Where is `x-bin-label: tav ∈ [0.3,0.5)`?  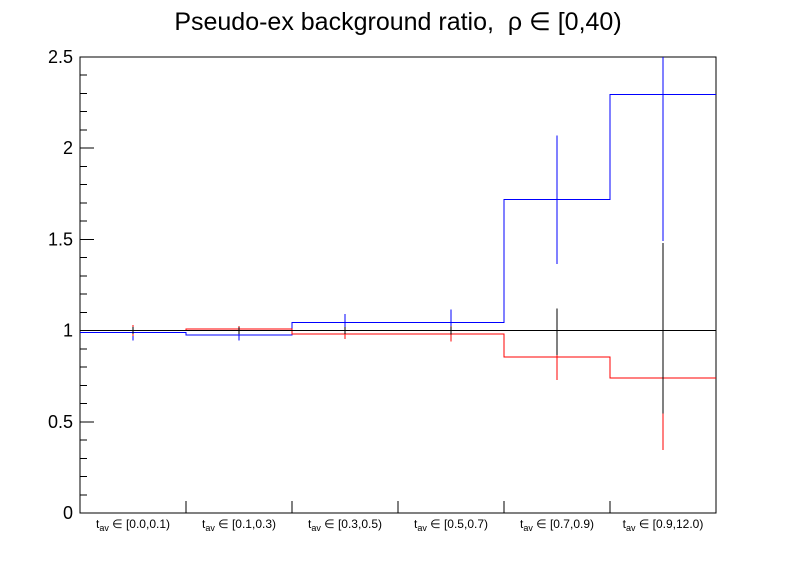 x-bin-label: tav ∈ [0.3,0.5) is located at coordinates (345, 525).